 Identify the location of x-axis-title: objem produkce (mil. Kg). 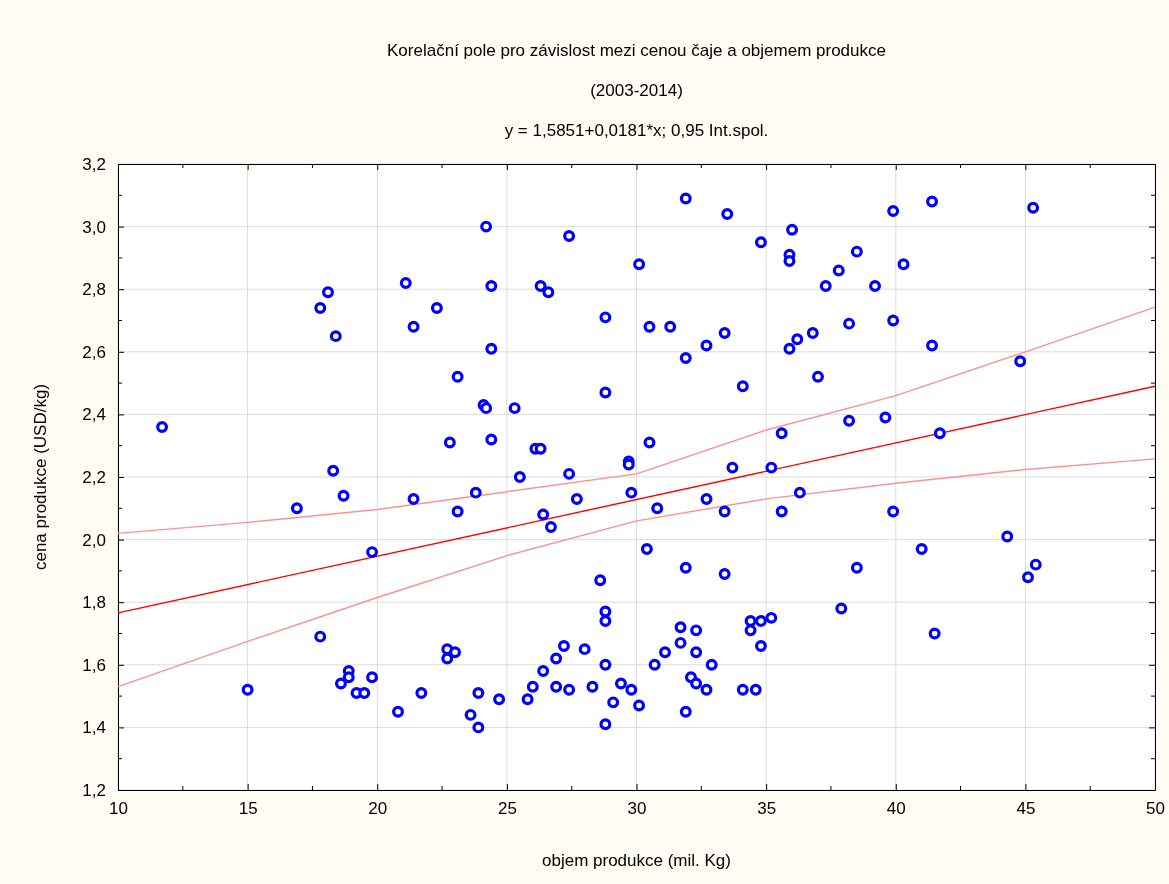
(636, 860).